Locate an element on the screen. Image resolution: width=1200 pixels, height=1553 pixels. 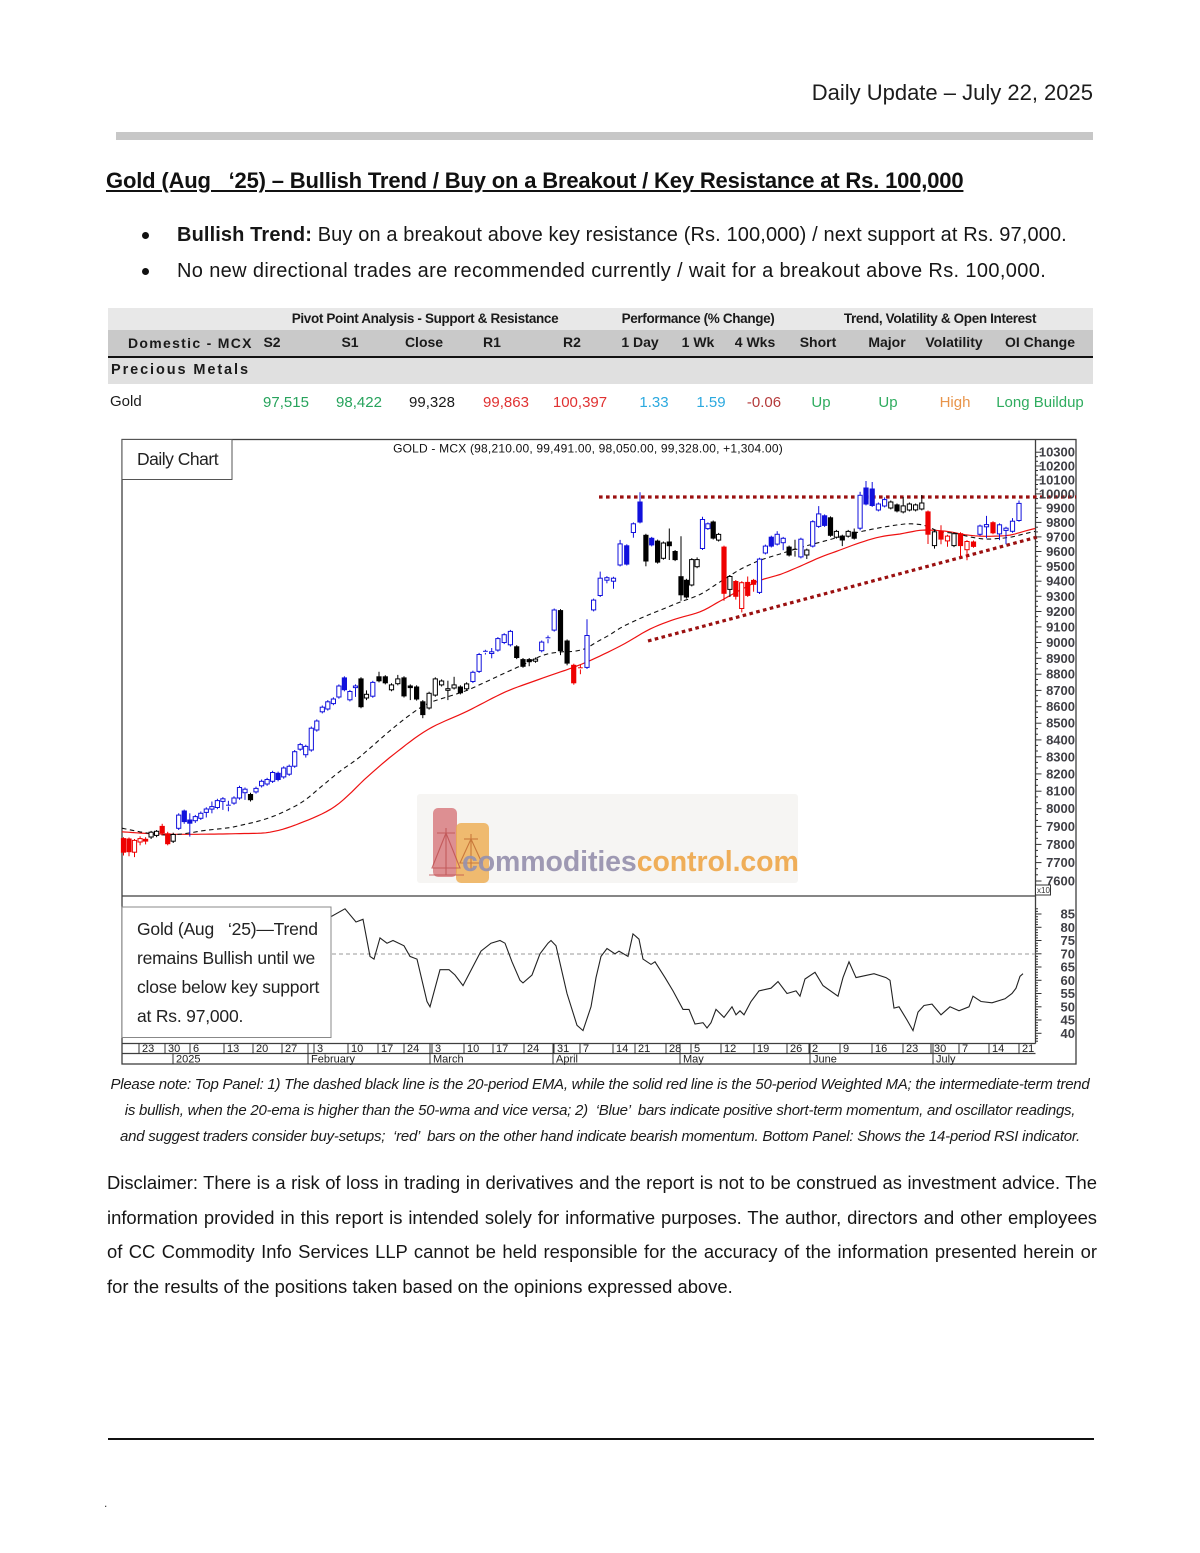
svg-text: 8900 is located at coordinates (1060, 658).